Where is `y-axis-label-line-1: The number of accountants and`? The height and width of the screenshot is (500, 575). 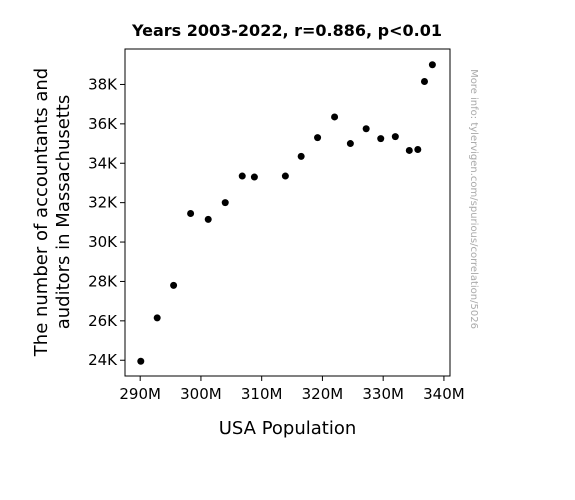
y-axis-label-line-1: The number of accountants and is located at coordinates (41, 212).